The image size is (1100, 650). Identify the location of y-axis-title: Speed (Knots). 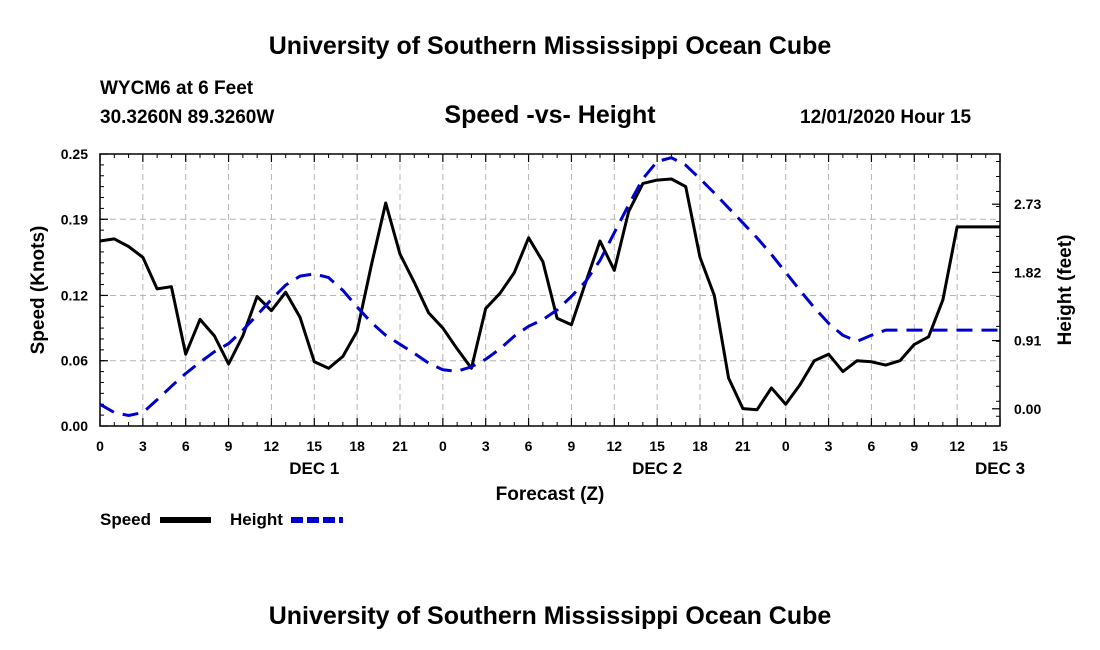
(38, 290).